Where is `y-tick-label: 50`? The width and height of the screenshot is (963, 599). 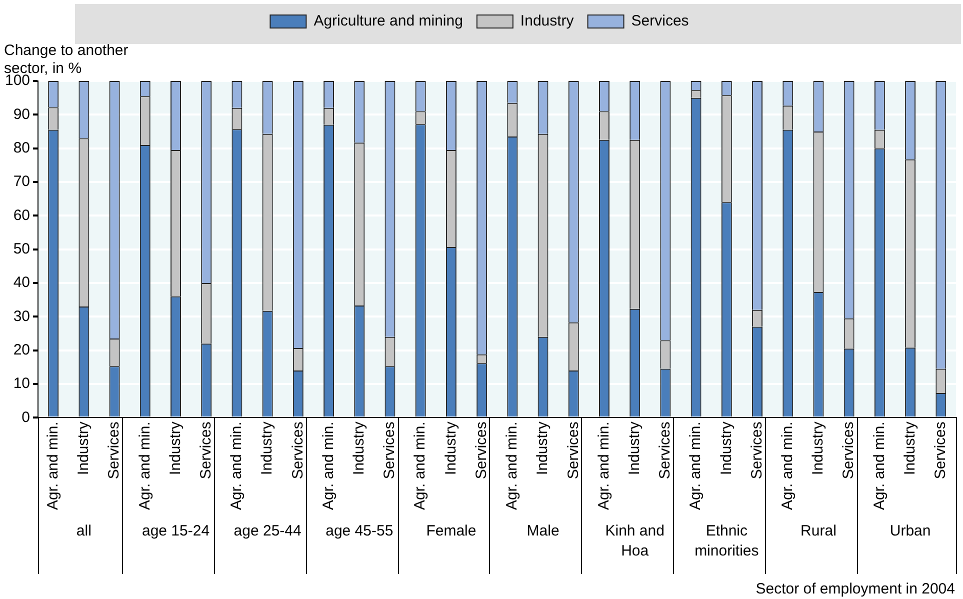
y-tick-label: 50 is located at coordinates (21, 249).